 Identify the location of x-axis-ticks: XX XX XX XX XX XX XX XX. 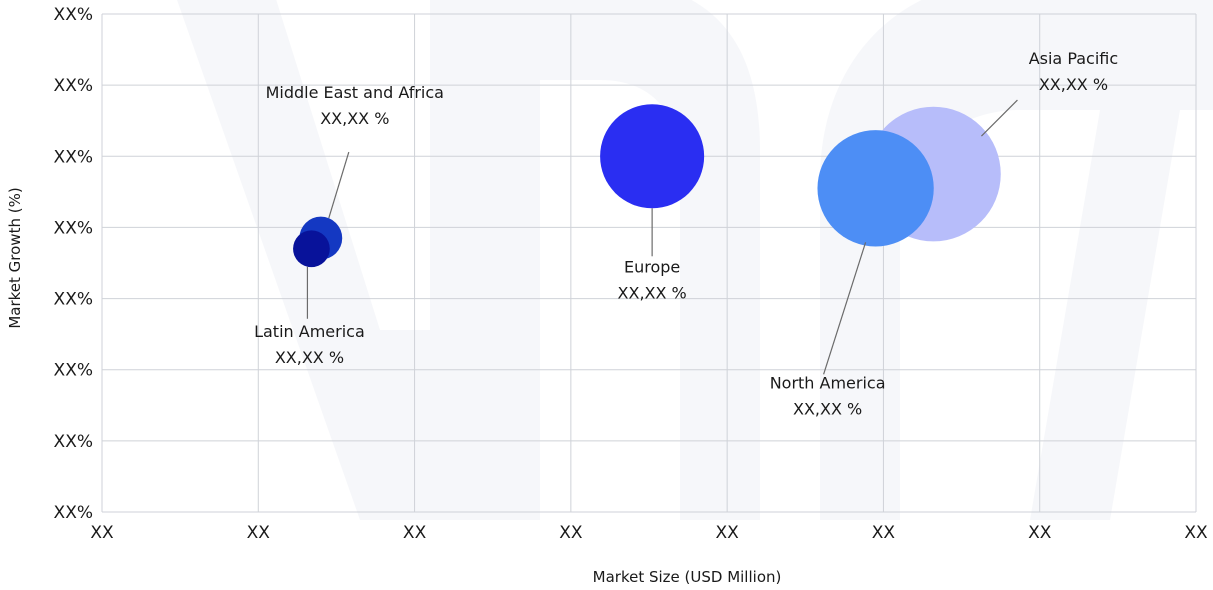
(649, 533).